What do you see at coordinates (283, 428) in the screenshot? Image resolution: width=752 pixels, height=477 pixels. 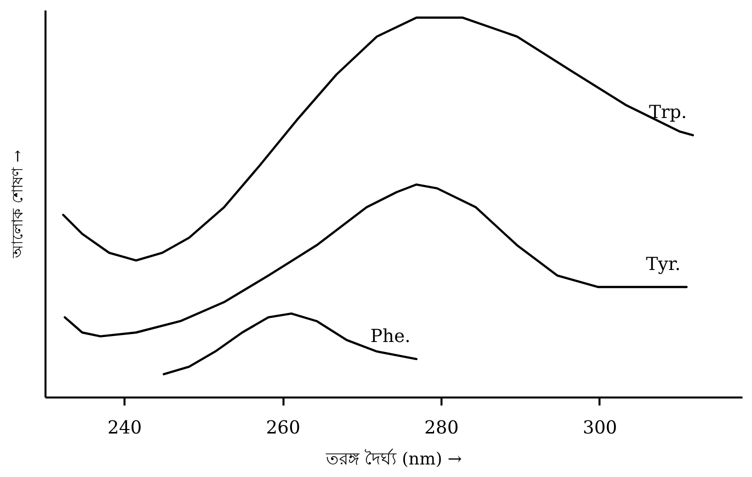 I see `x-tick-label: 260` at bounding box center [283, 428].